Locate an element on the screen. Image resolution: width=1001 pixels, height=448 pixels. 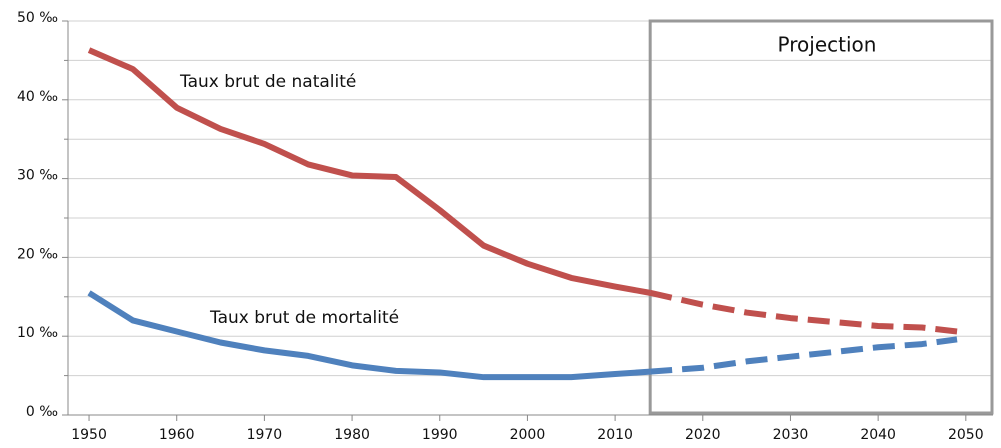
x-tick-label: 1990 is located at coordinates (440, 435).